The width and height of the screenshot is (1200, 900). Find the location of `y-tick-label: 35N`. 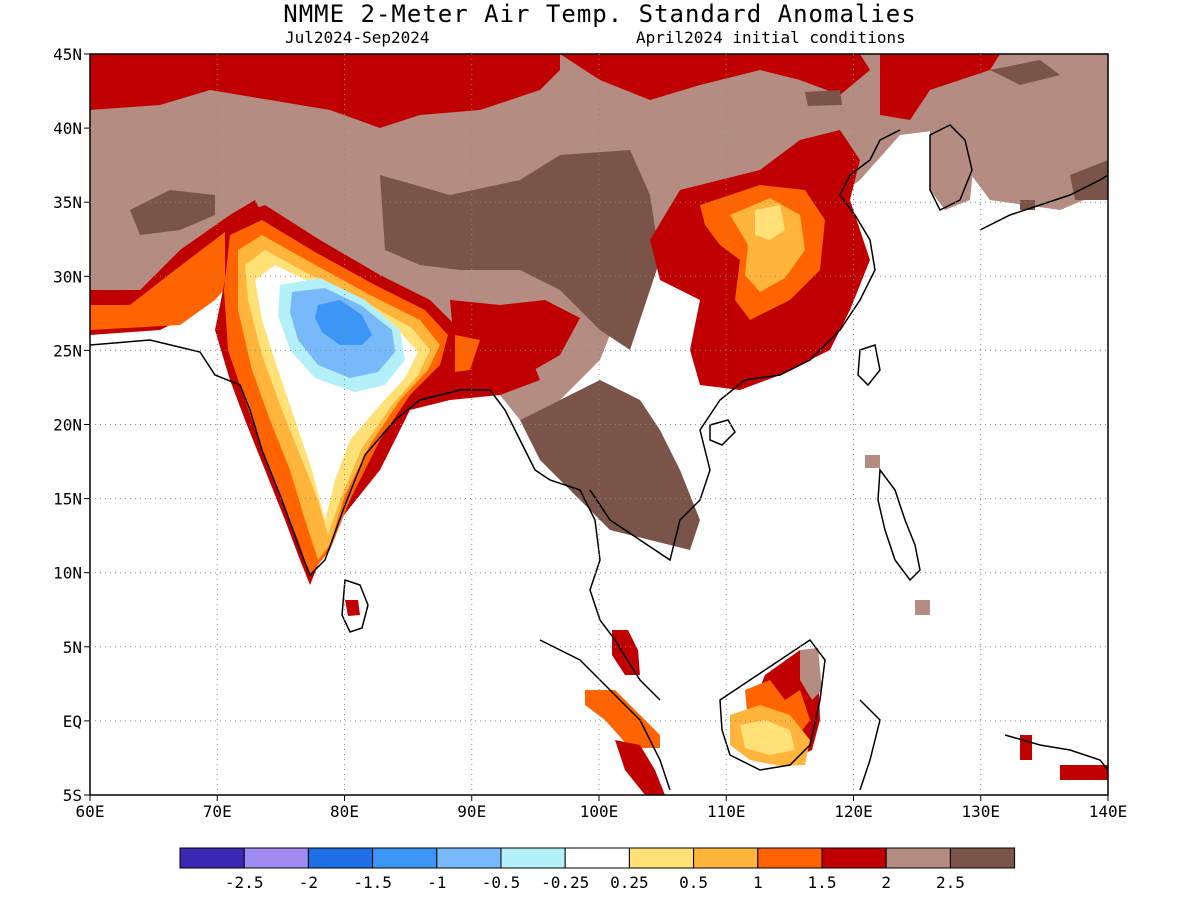

y-tick-label: 35N is located at coordinates (67, 202).